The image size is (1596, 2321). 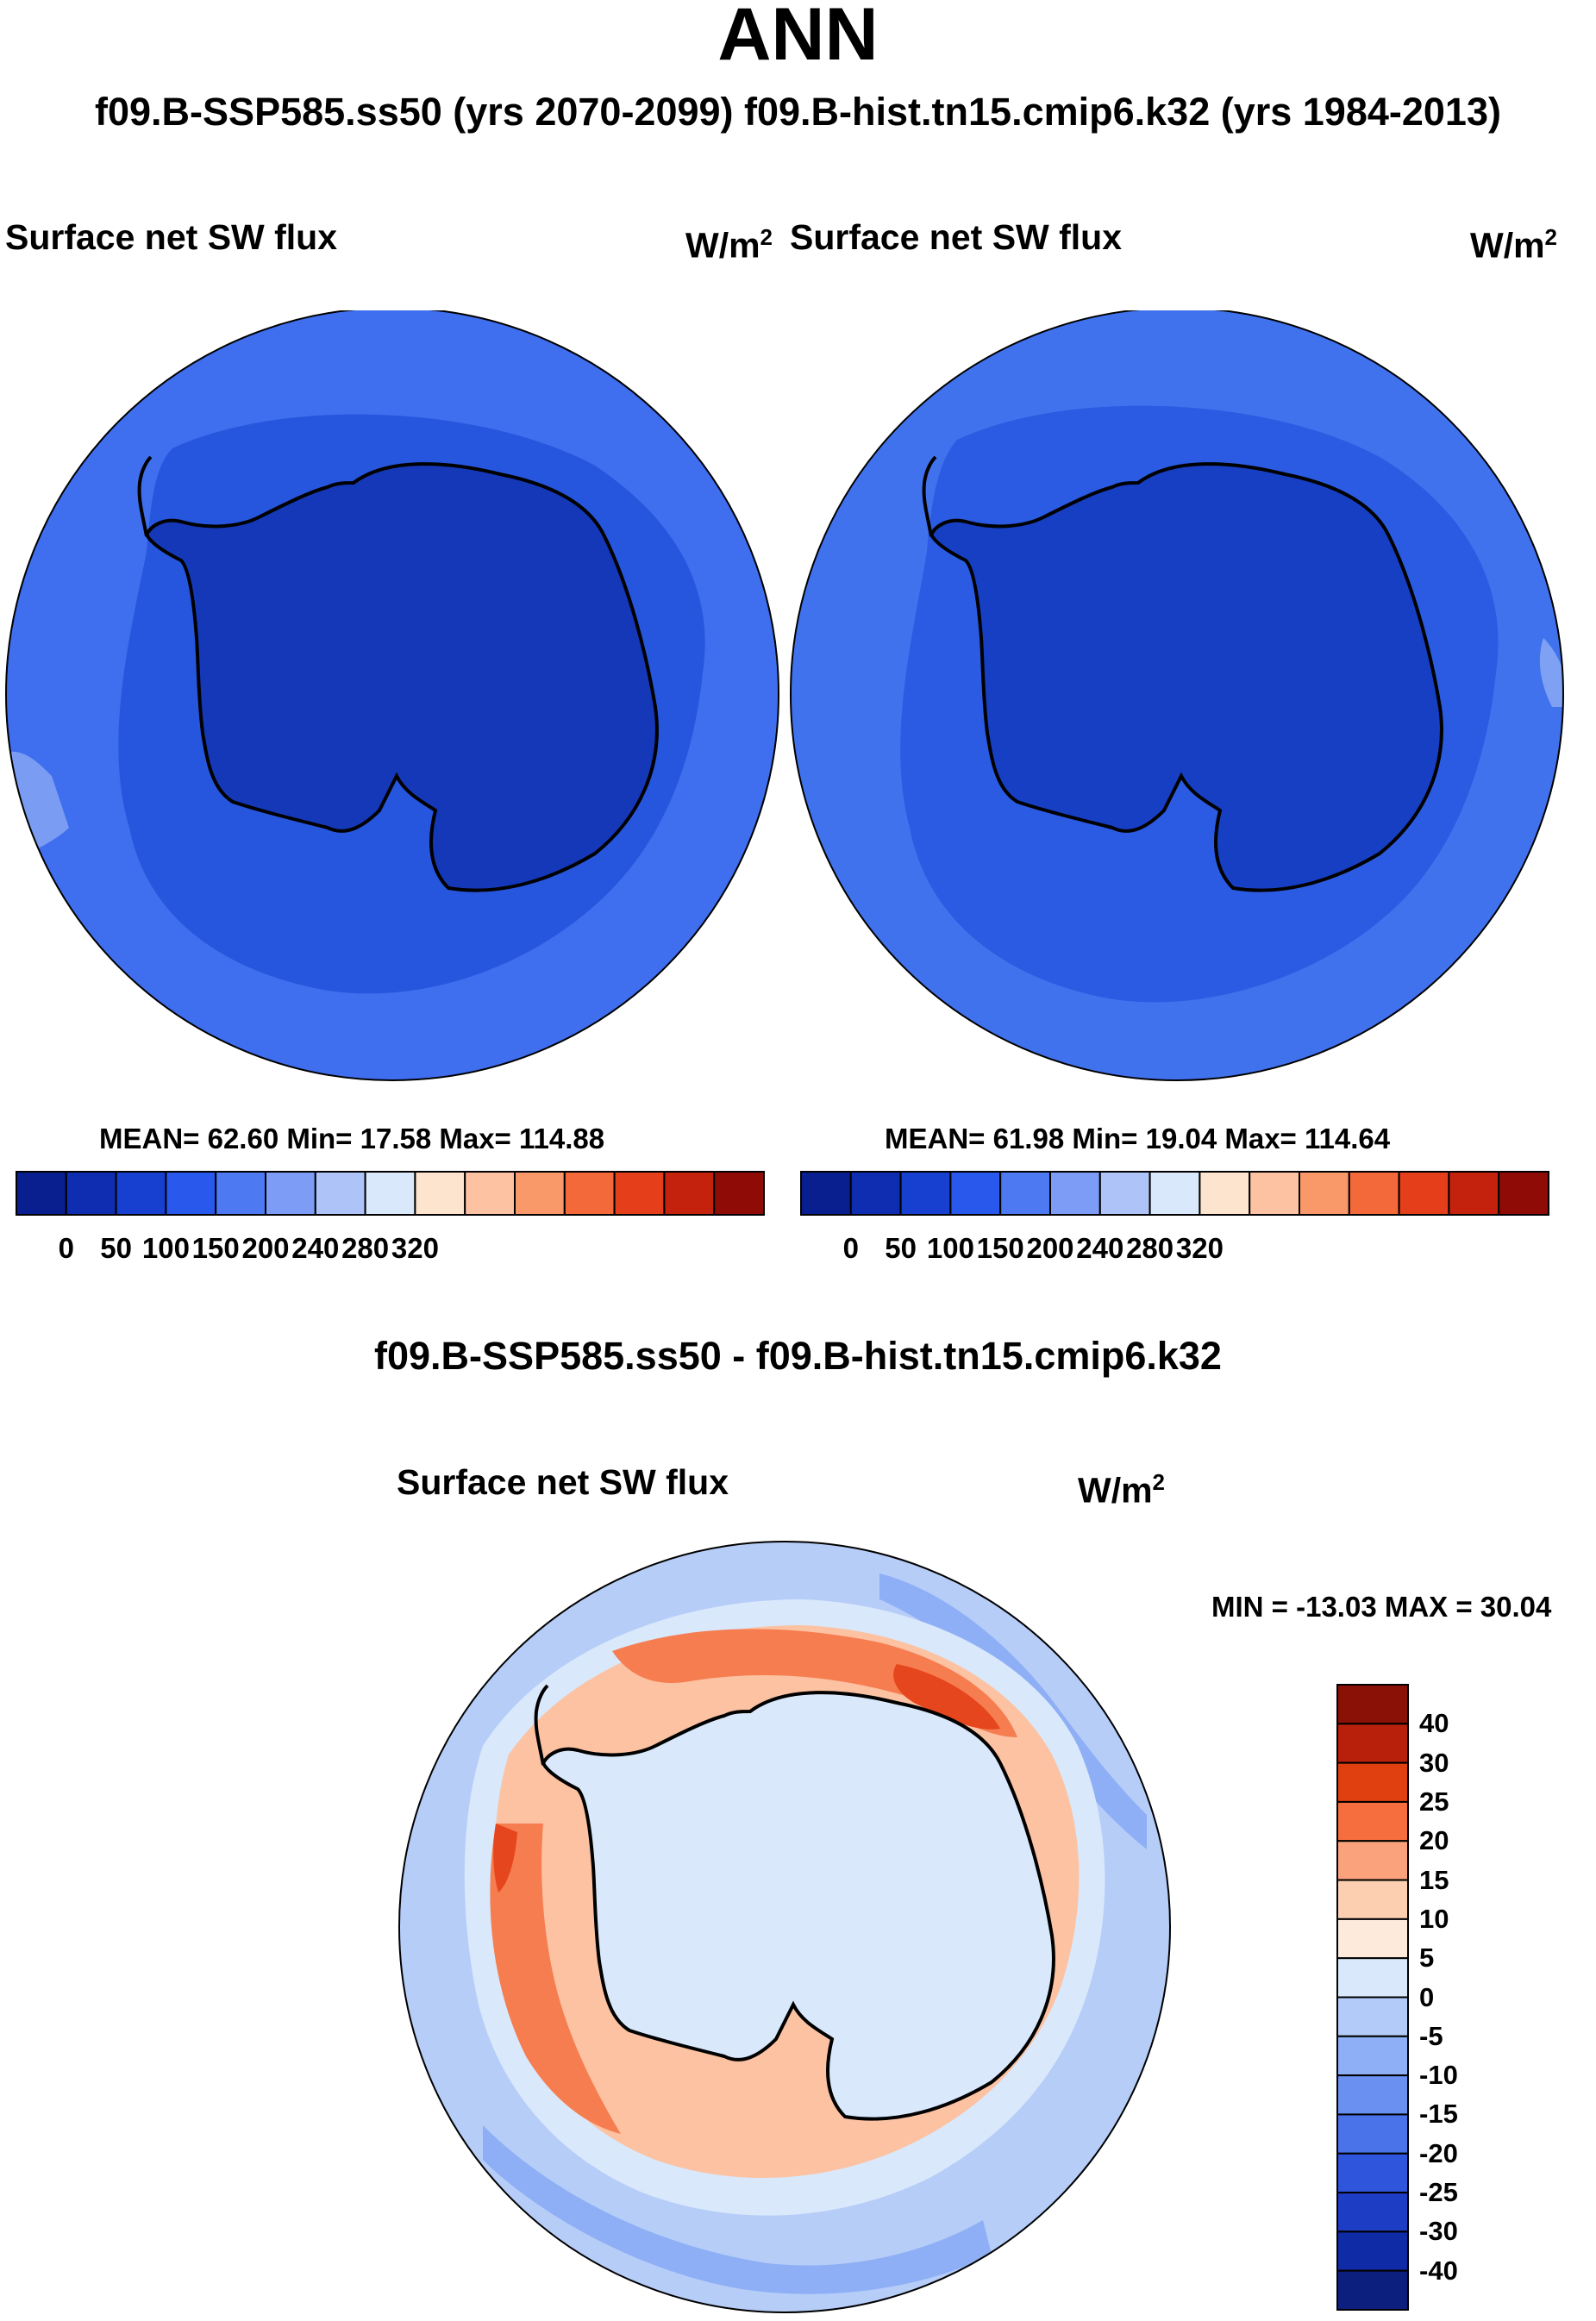 I want to click on panel3-colorbar-tick: -20, so click(x=1438, y=2152).